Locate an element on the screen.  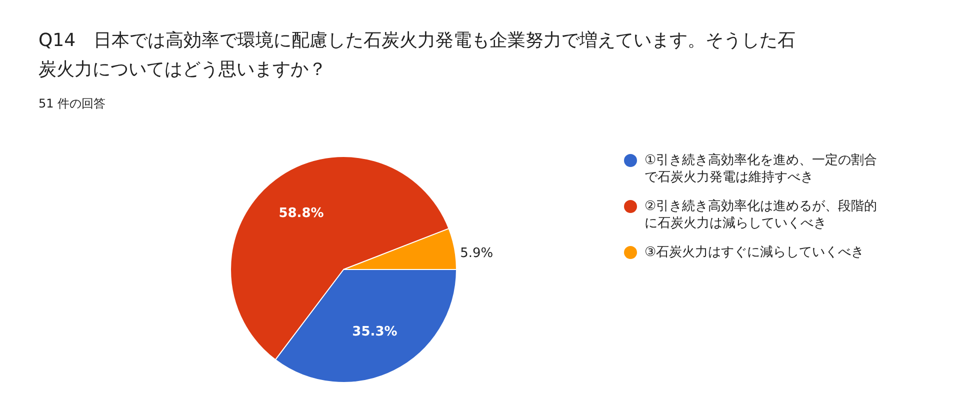
data-label: 58.8% is located at coordinates (301, 214).